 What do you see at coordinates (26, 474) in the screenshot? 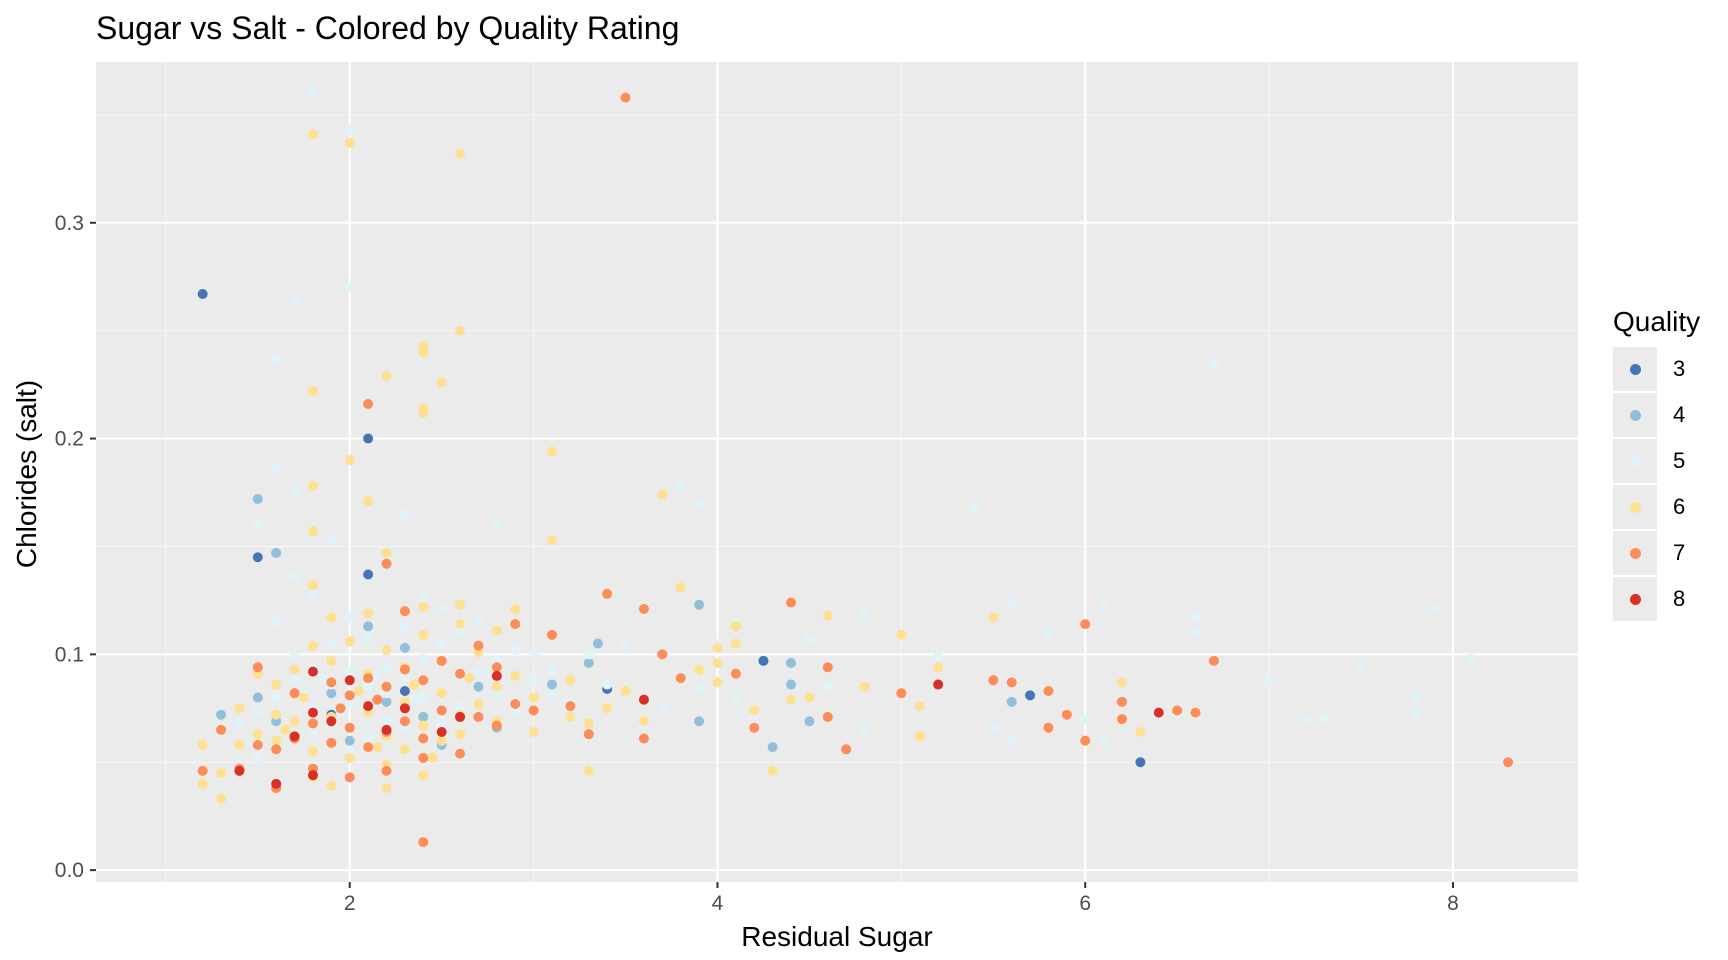
I see `y-axis-label: Chlorides (salt)` at bounding box center [26, 474].